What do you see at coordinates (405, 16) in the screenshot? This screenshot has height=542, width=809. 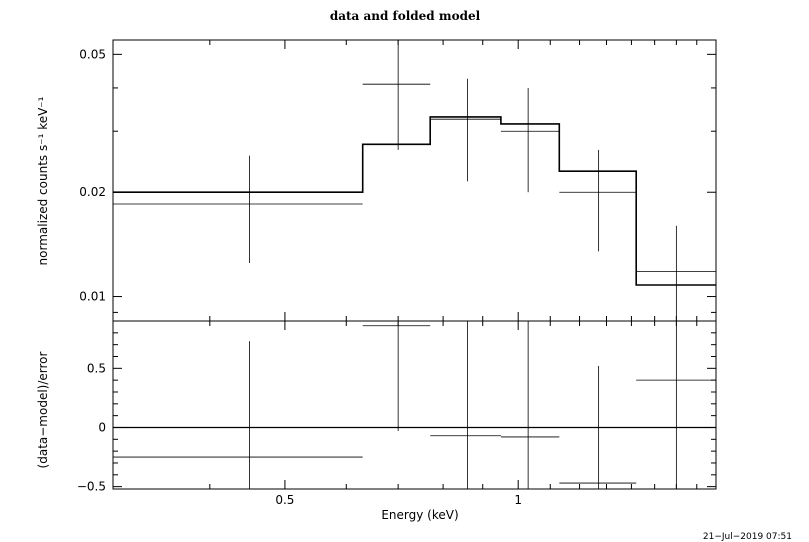 I see `chart-title: data and folded model` at bounding box center [405, 16].